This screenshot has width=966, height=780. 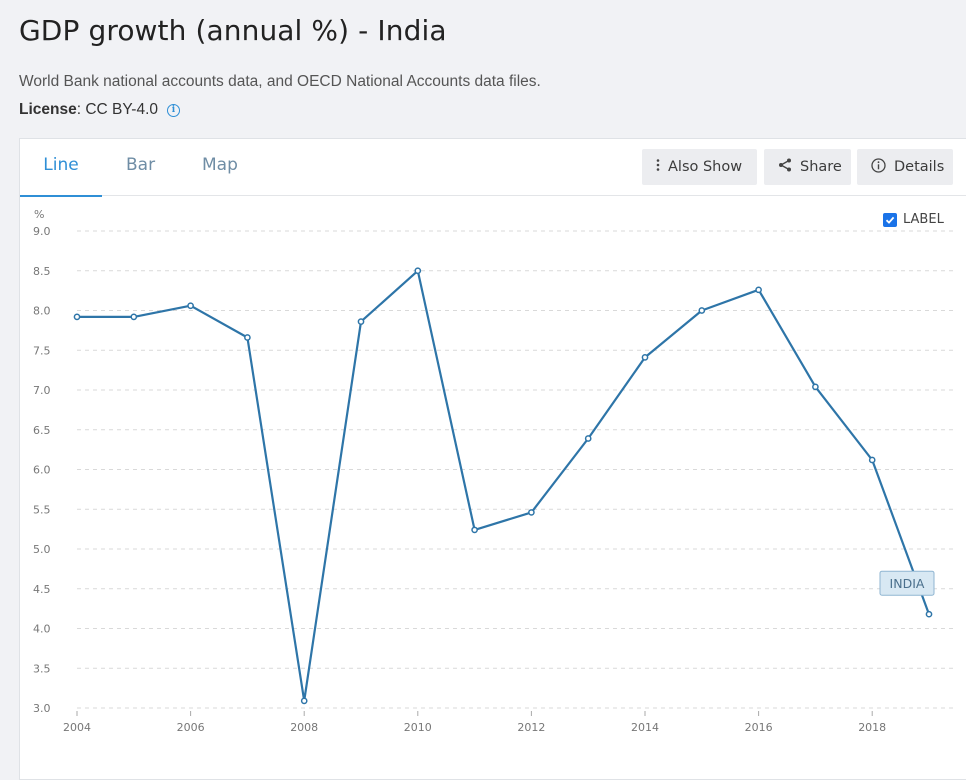 What do you see at coordinates (141, 165) in the screenshot?
I see `tab-bar: Bar` at bounding box center [141, 165].